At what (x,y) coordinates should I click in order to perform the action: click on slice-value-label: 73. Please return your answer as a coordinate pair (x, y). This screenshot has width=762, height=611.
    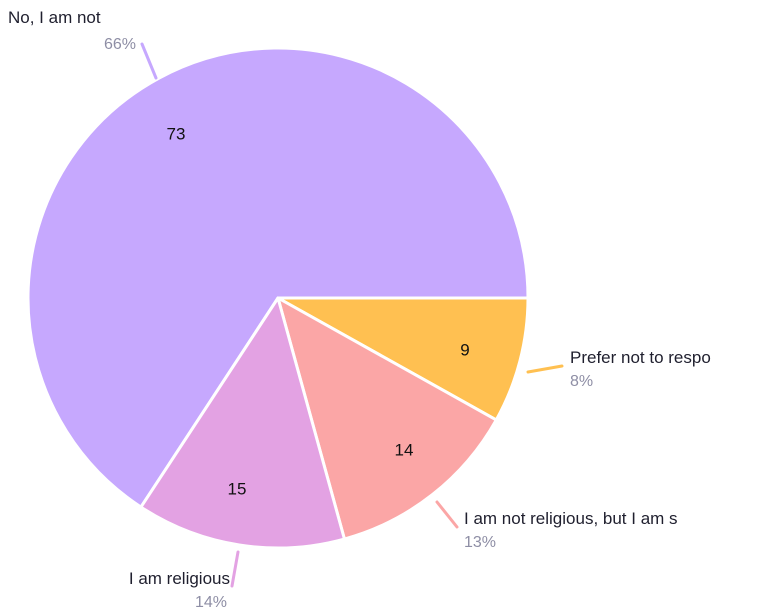
    Looking at the image, I should click on (176, 133).